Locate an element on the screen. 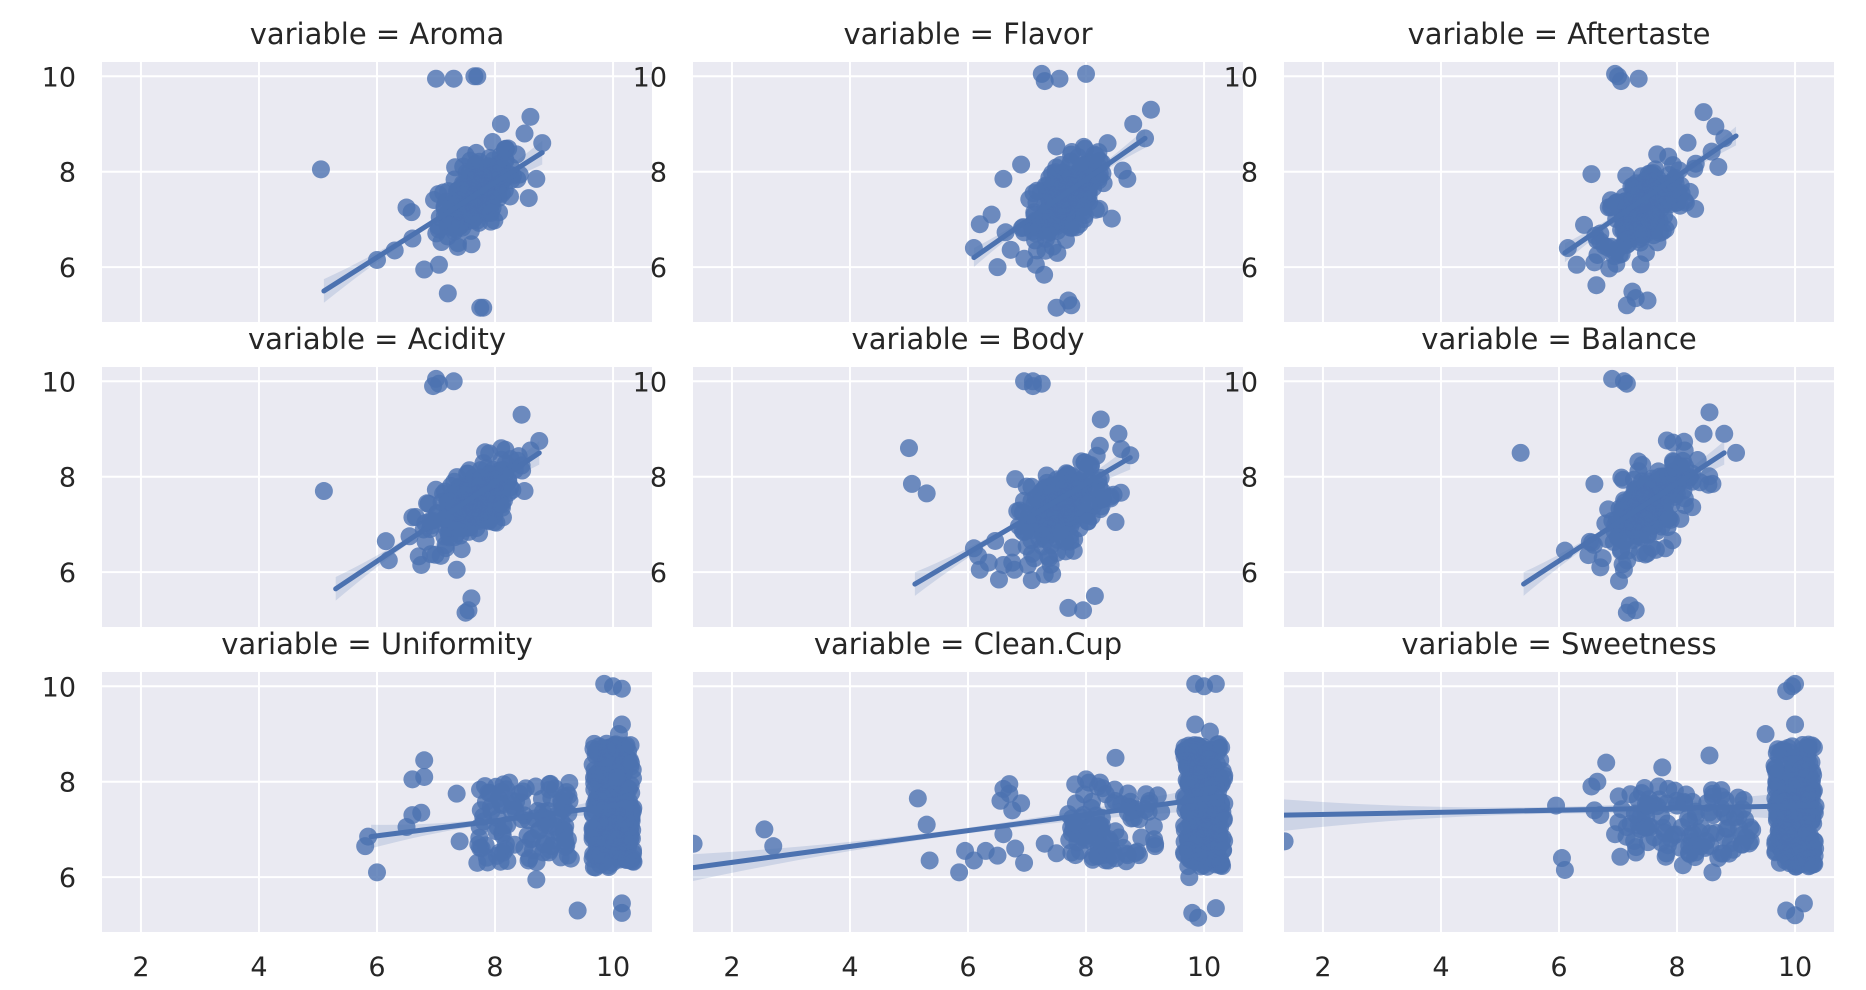 The height and width of the screenshot is (990, 1866). panel-title: variable = Flavor is located at coordinates (967, 34).